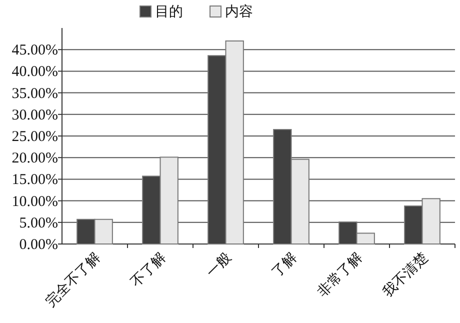  What do you see at coordinates (35, 137) in the screenshot?
I see `y-tick-label: 25.00%` at bounding box center [35, 137].